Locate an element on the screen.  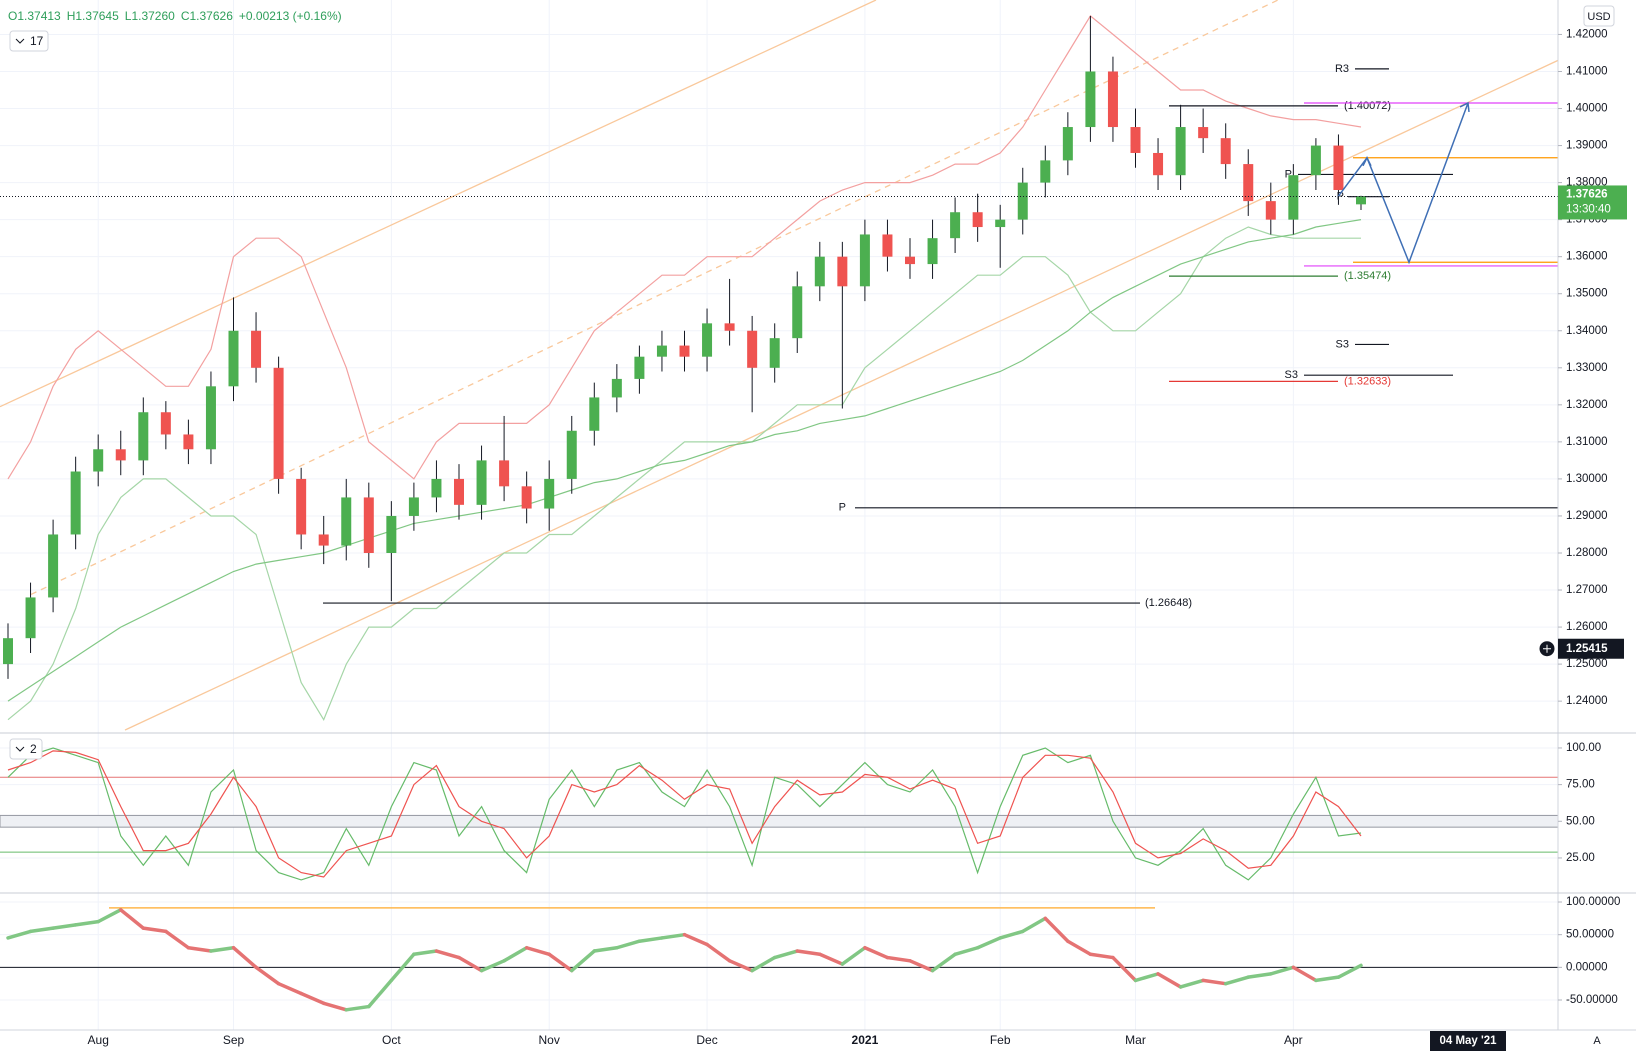
y-tick-label: 1.42000 is located at coordinates (1587, 34).